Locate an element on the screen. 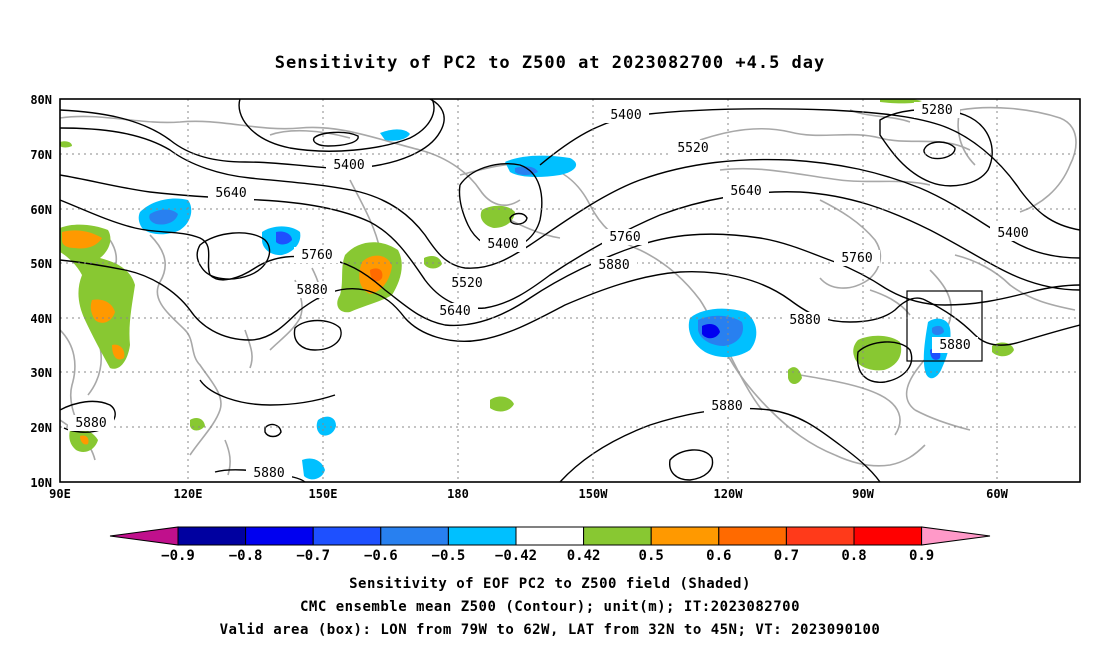 Image resolution: width=1100 pixels, height=650 pixels. contour-label-5400-east: 5400 is located at coordinates (1012, 233).